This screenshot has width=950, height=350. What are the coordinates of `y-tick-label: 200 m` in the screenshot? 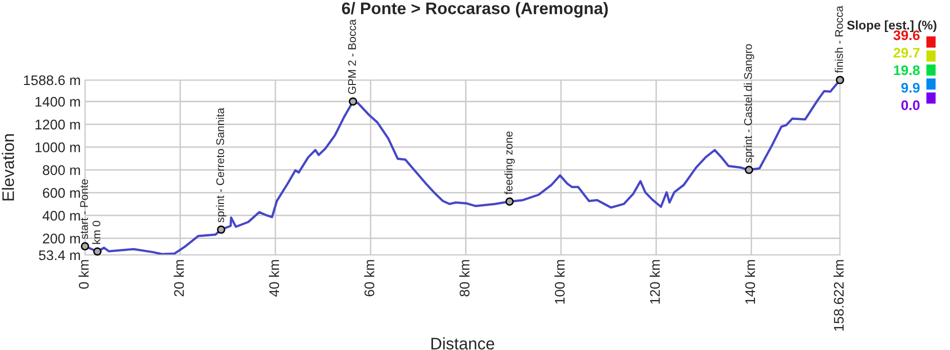 It's located at (61, 239).